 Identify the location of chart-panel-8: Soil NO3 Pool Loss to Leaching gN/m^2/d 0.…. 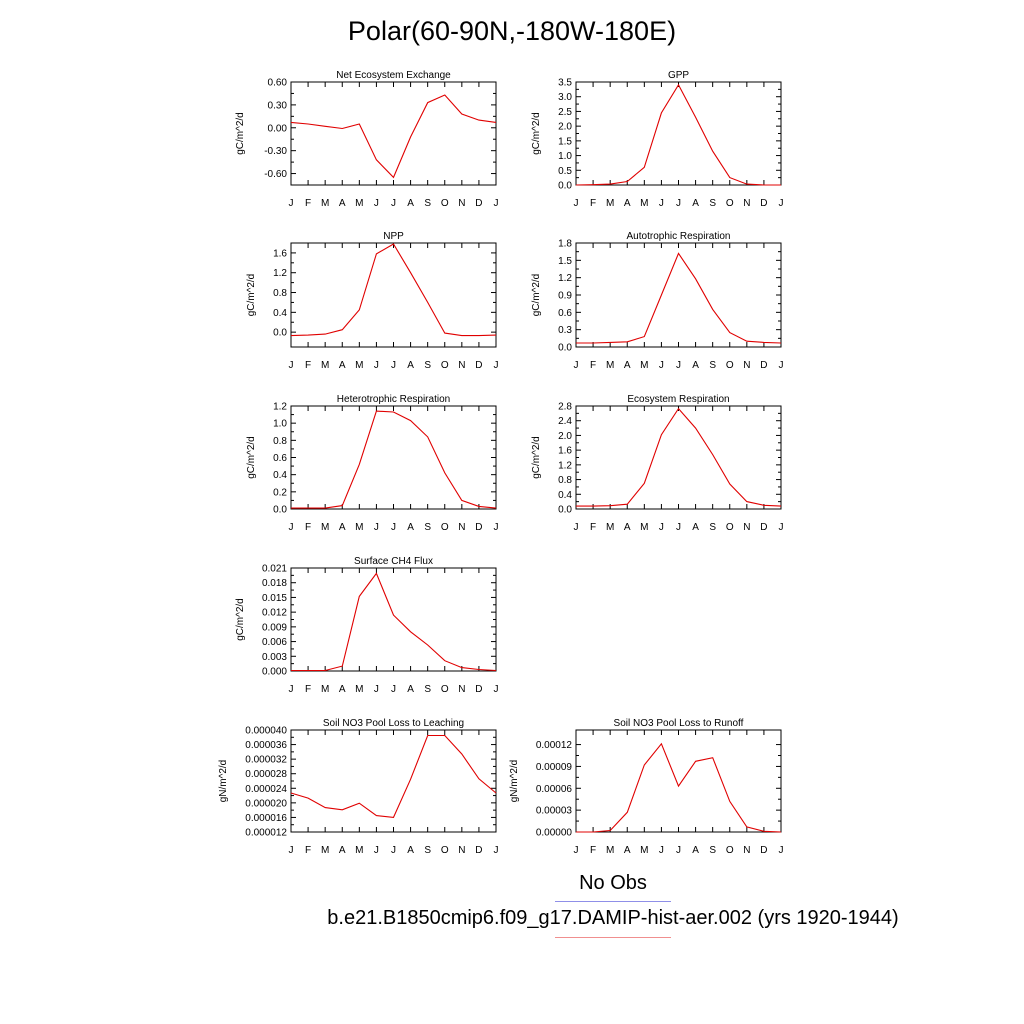
(358, 787).